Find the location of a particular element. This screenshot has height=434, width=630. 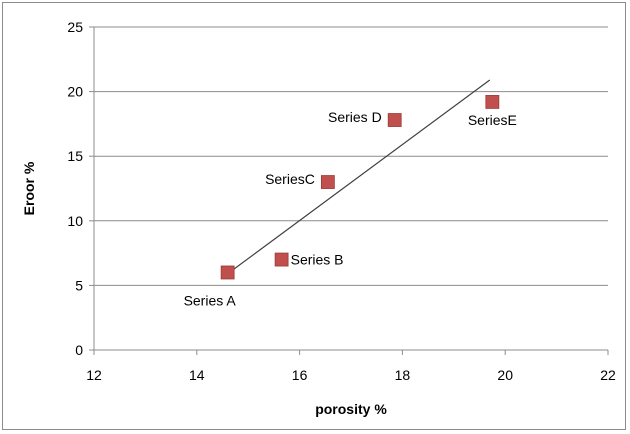

x-tick-label: 20 is located at coordinates (505, 375).